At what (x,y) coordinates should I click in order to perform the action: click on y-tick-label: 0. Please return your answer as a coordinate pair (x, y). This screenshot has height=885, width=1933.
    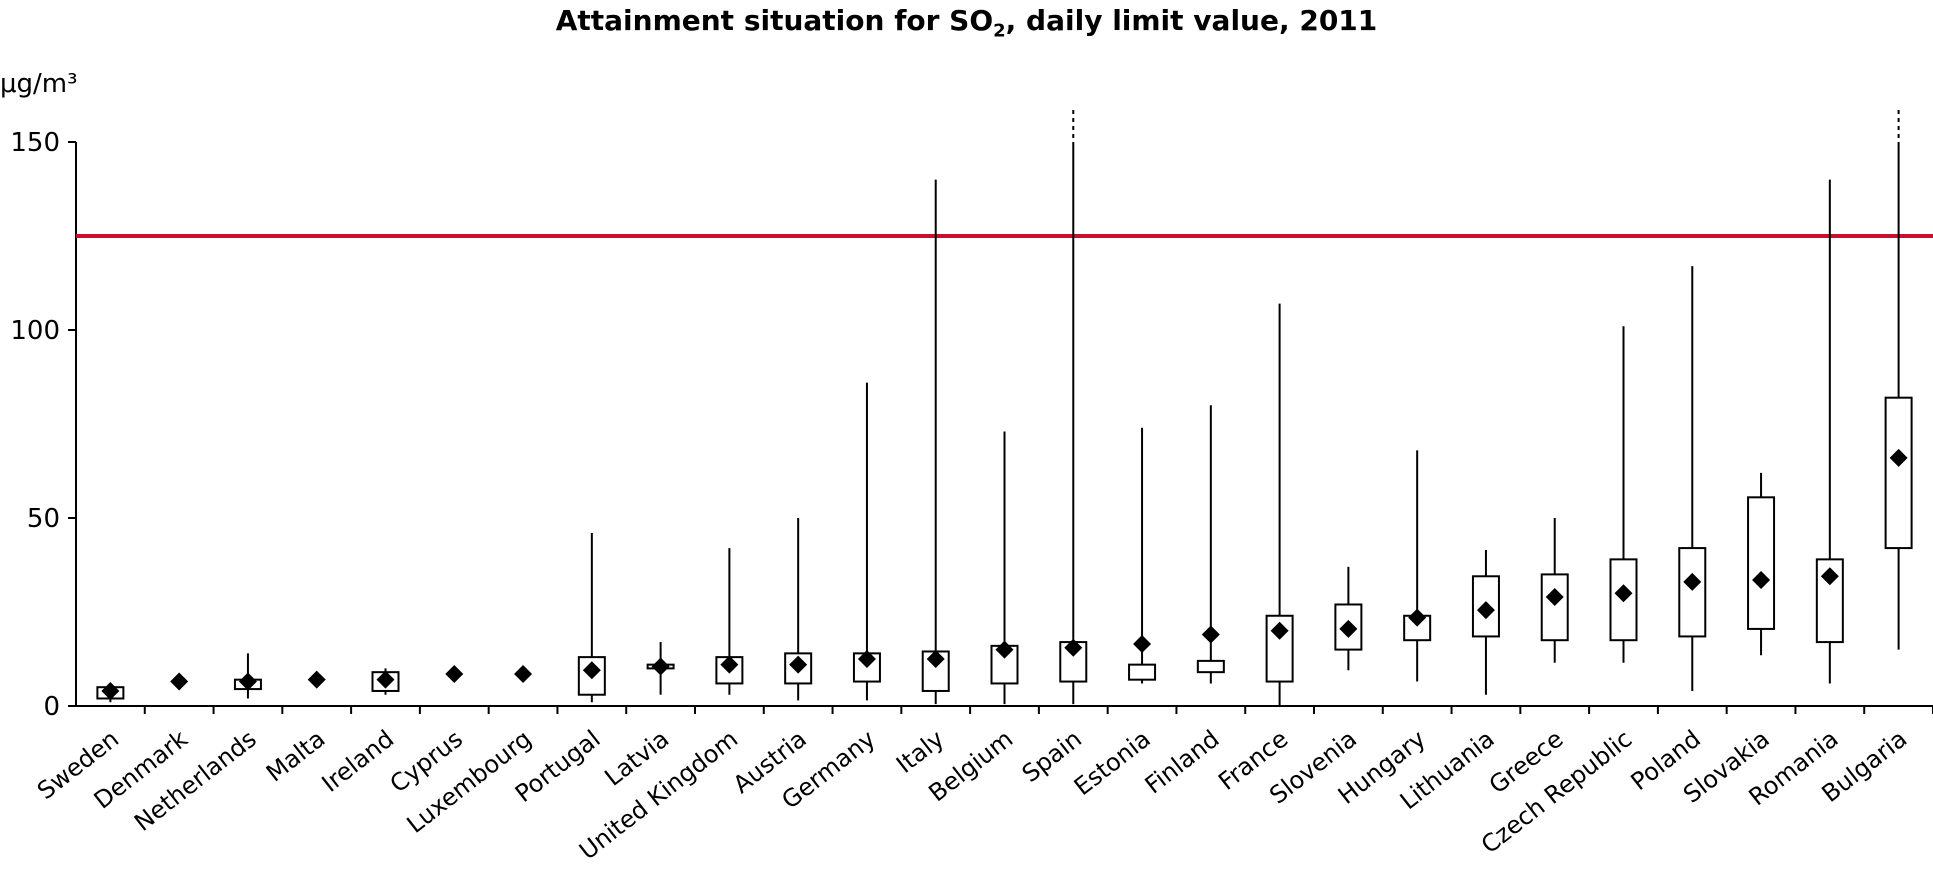
    Looking at the image, I should click on (51, 707).